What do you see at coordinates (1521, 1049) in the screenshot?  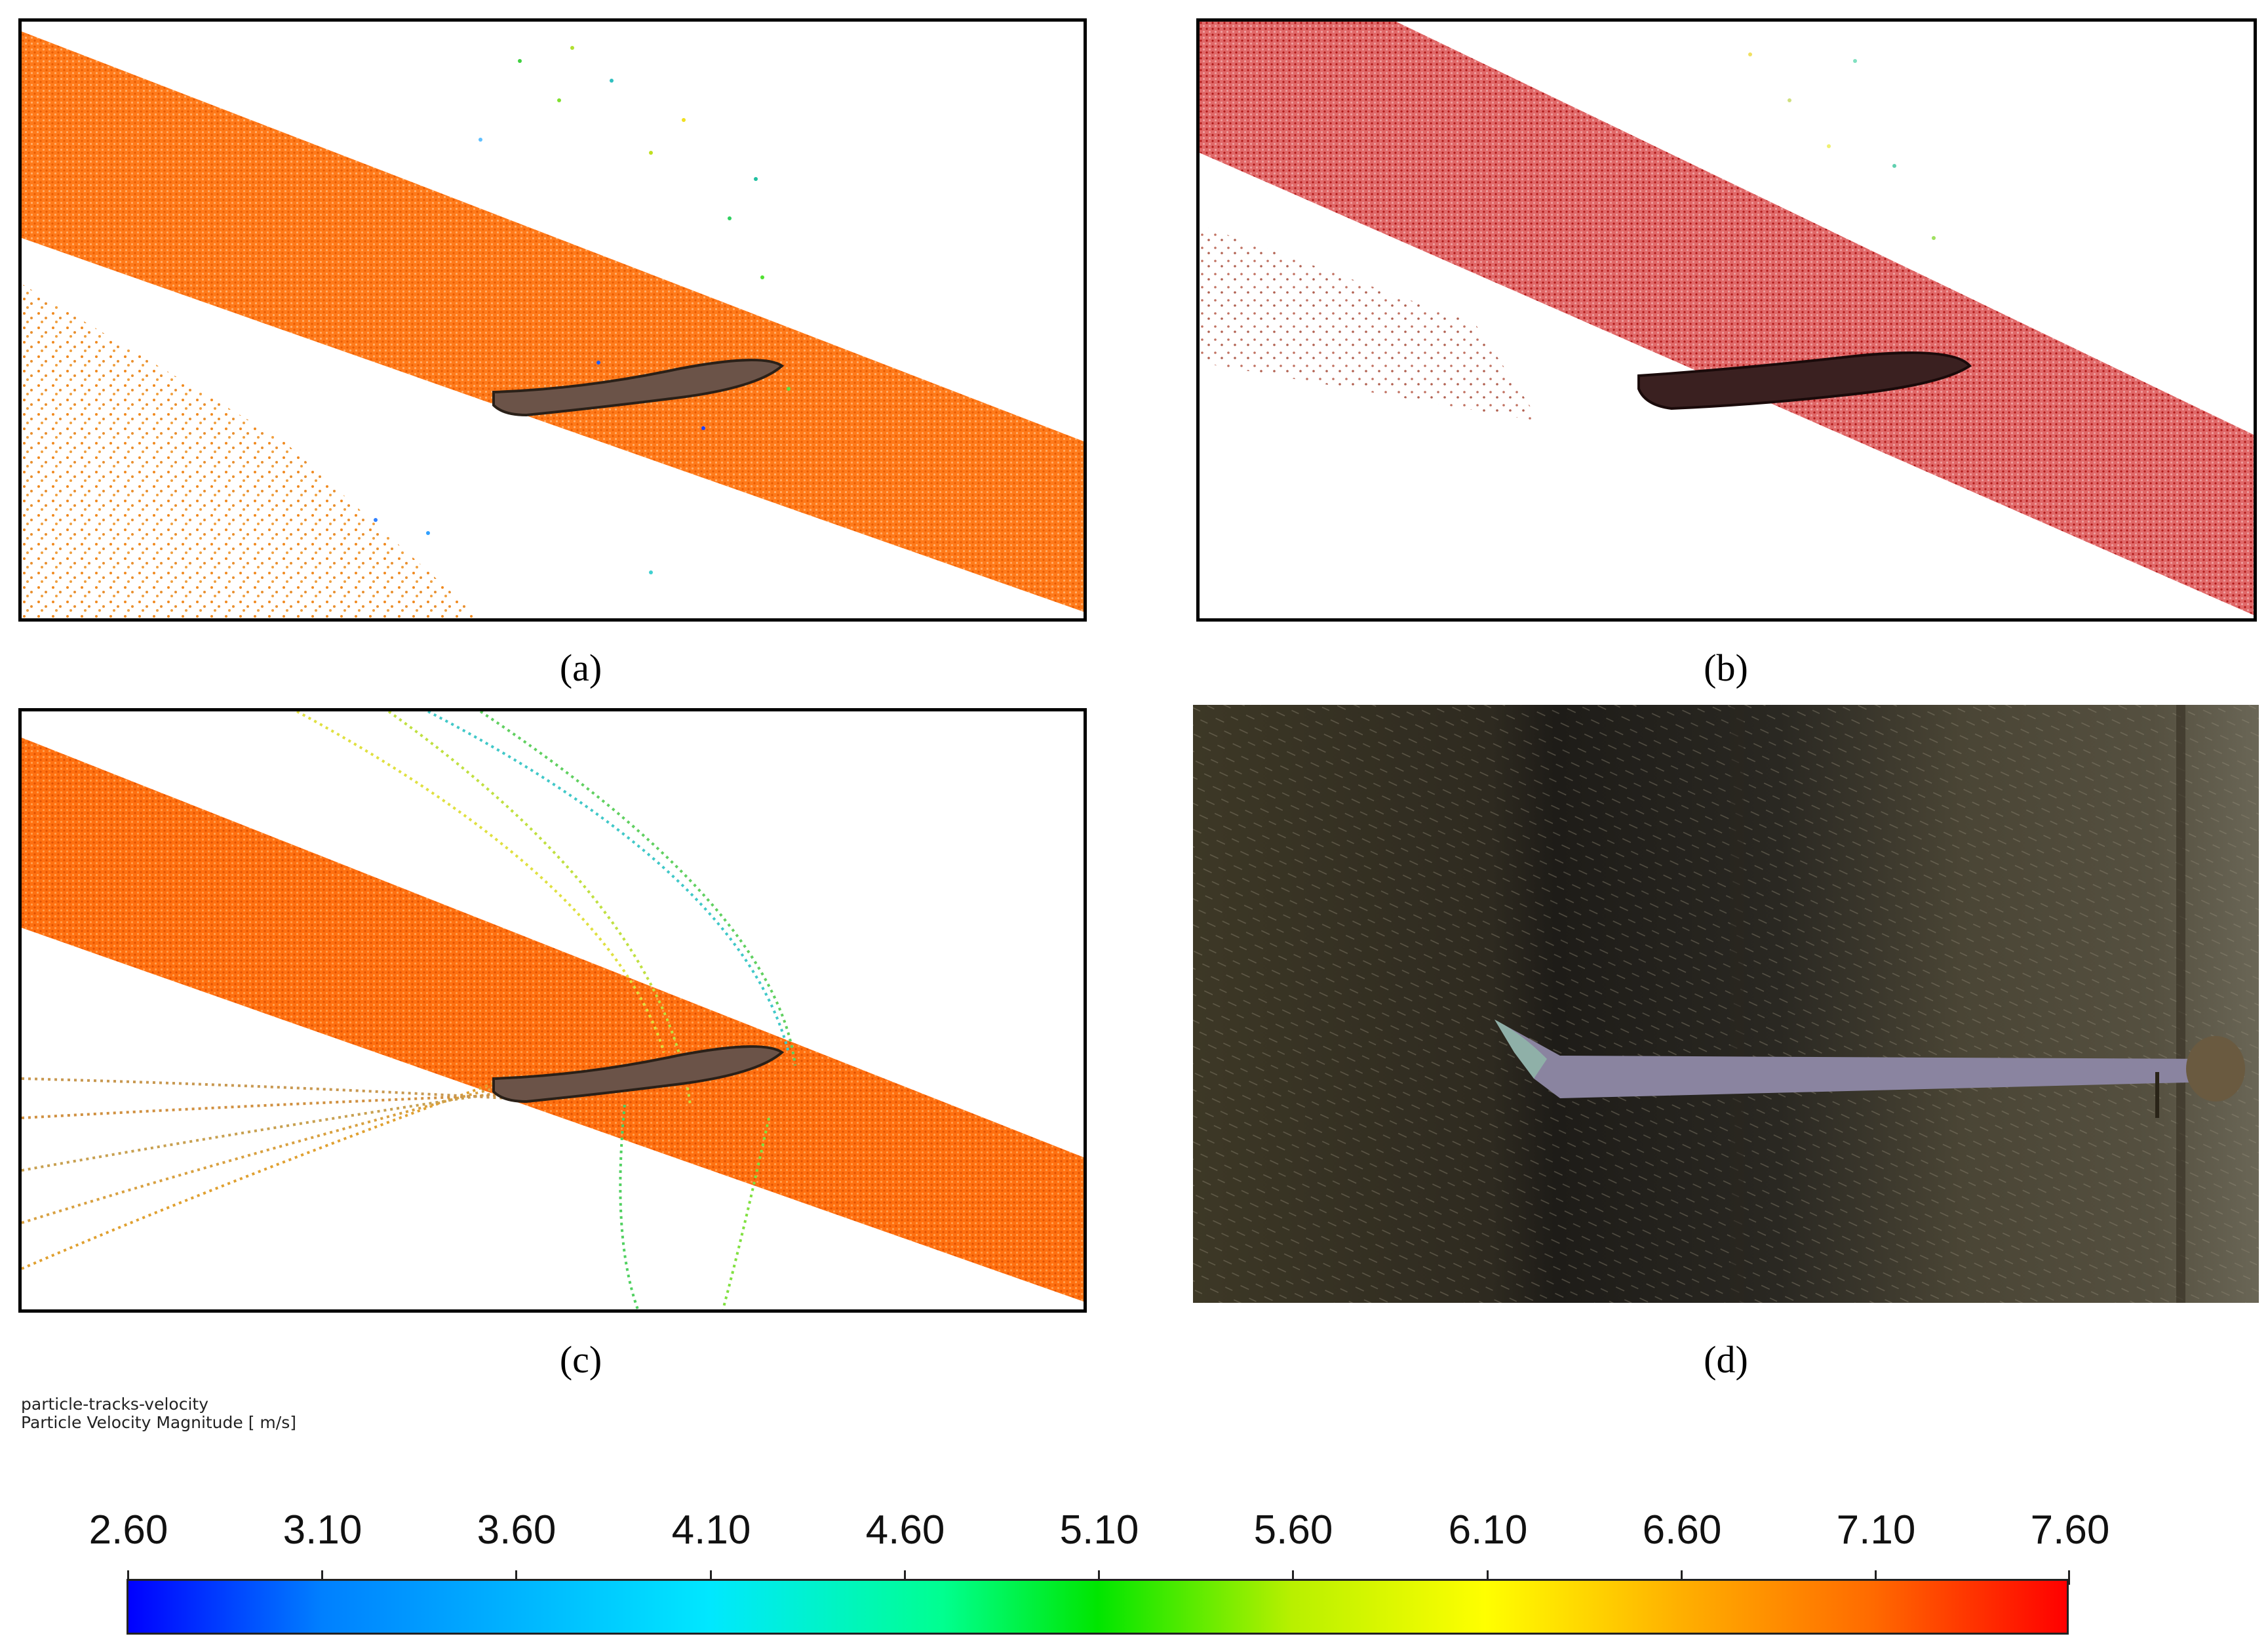 I see `blade-tip` at bounding box center [1521, 1049].